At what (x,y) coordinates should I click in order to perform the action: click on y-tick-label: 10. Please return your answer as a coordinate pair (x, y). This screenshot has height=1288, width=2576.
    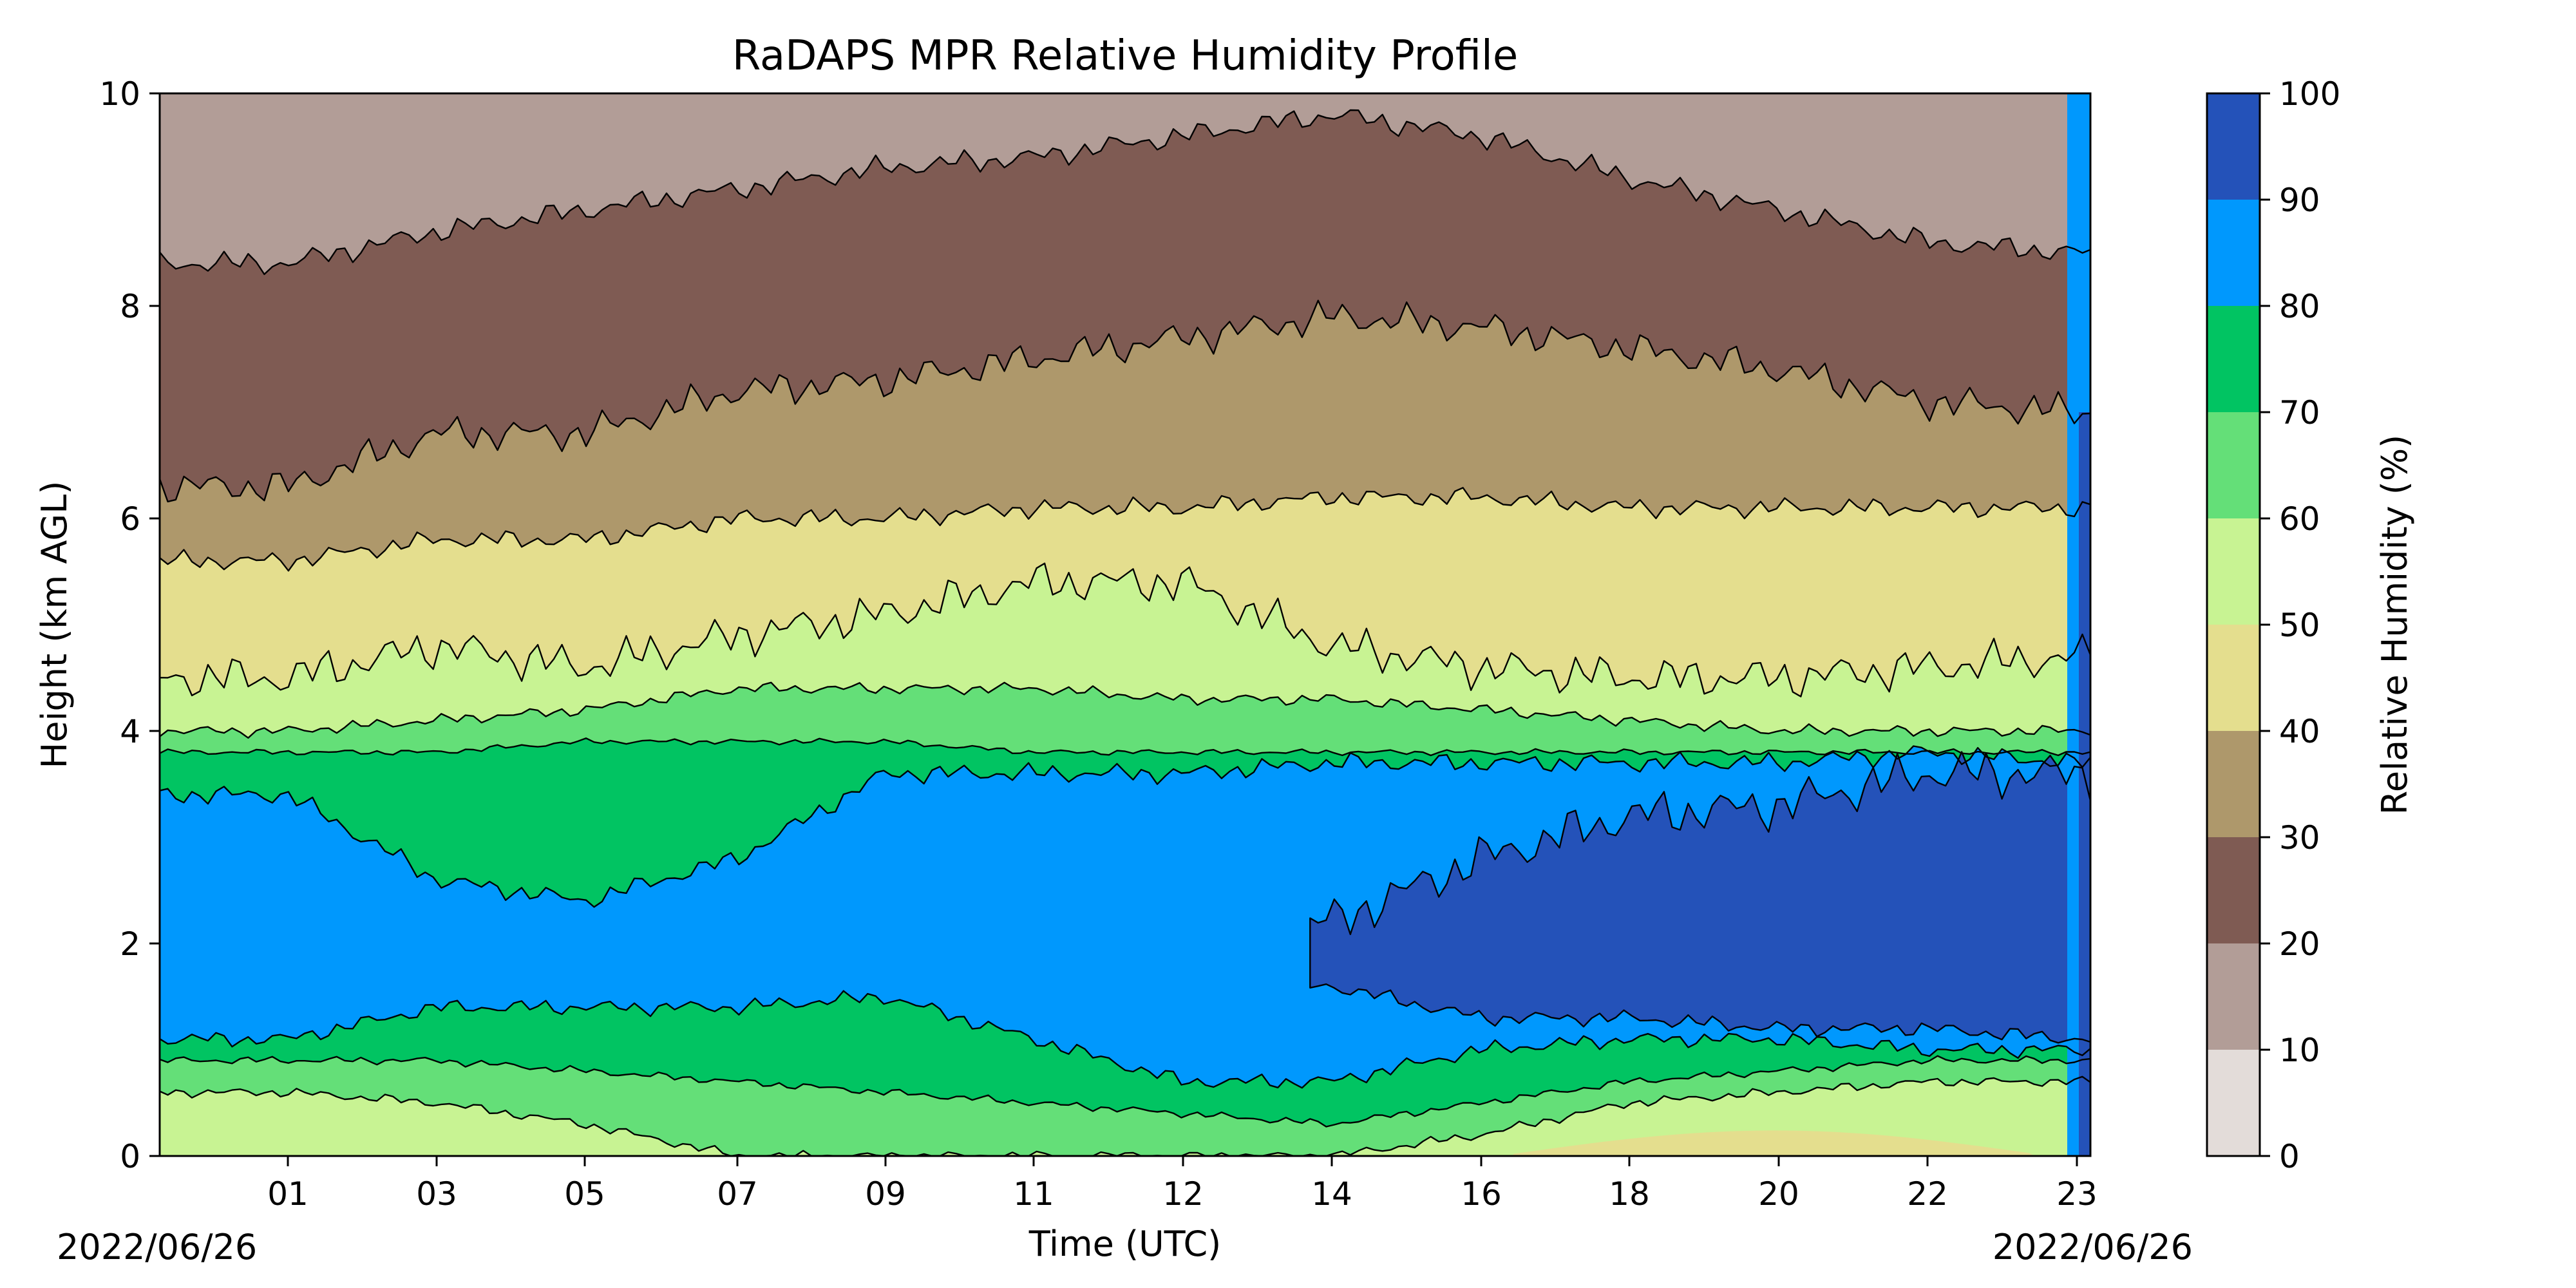
    Looking at the image, I should click on (120, 94).